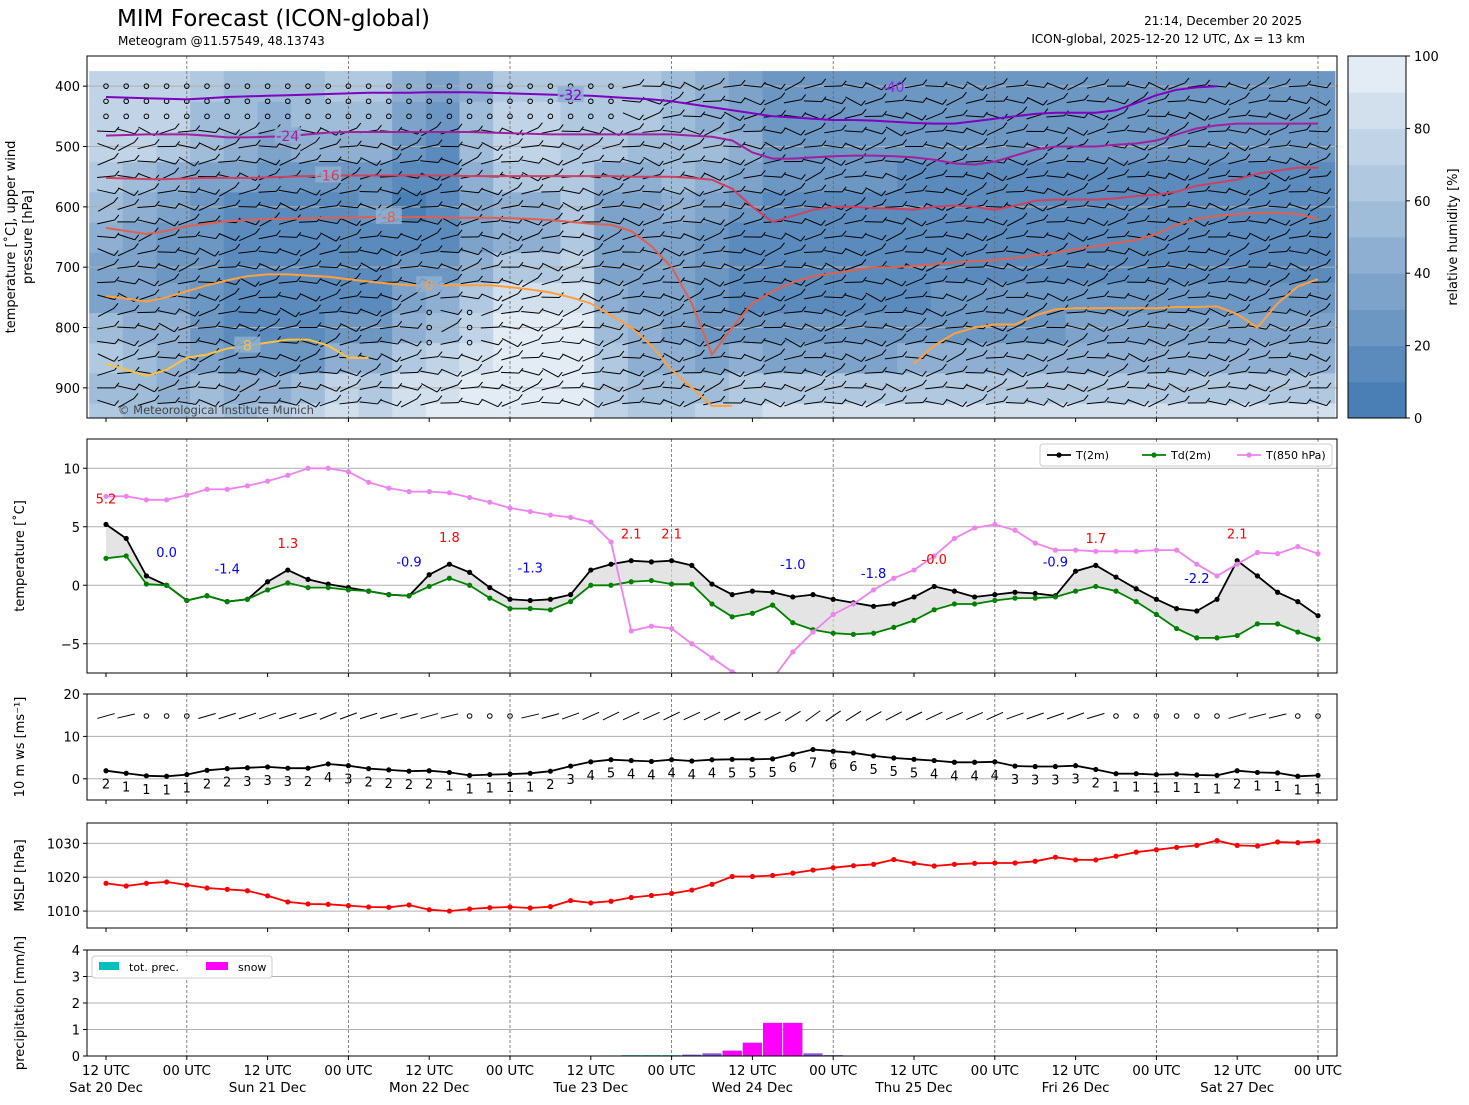  Describe the element at coordinates (187, 1071) in the screenshot. I see `time-tick-label: 00 UTC` at that location.